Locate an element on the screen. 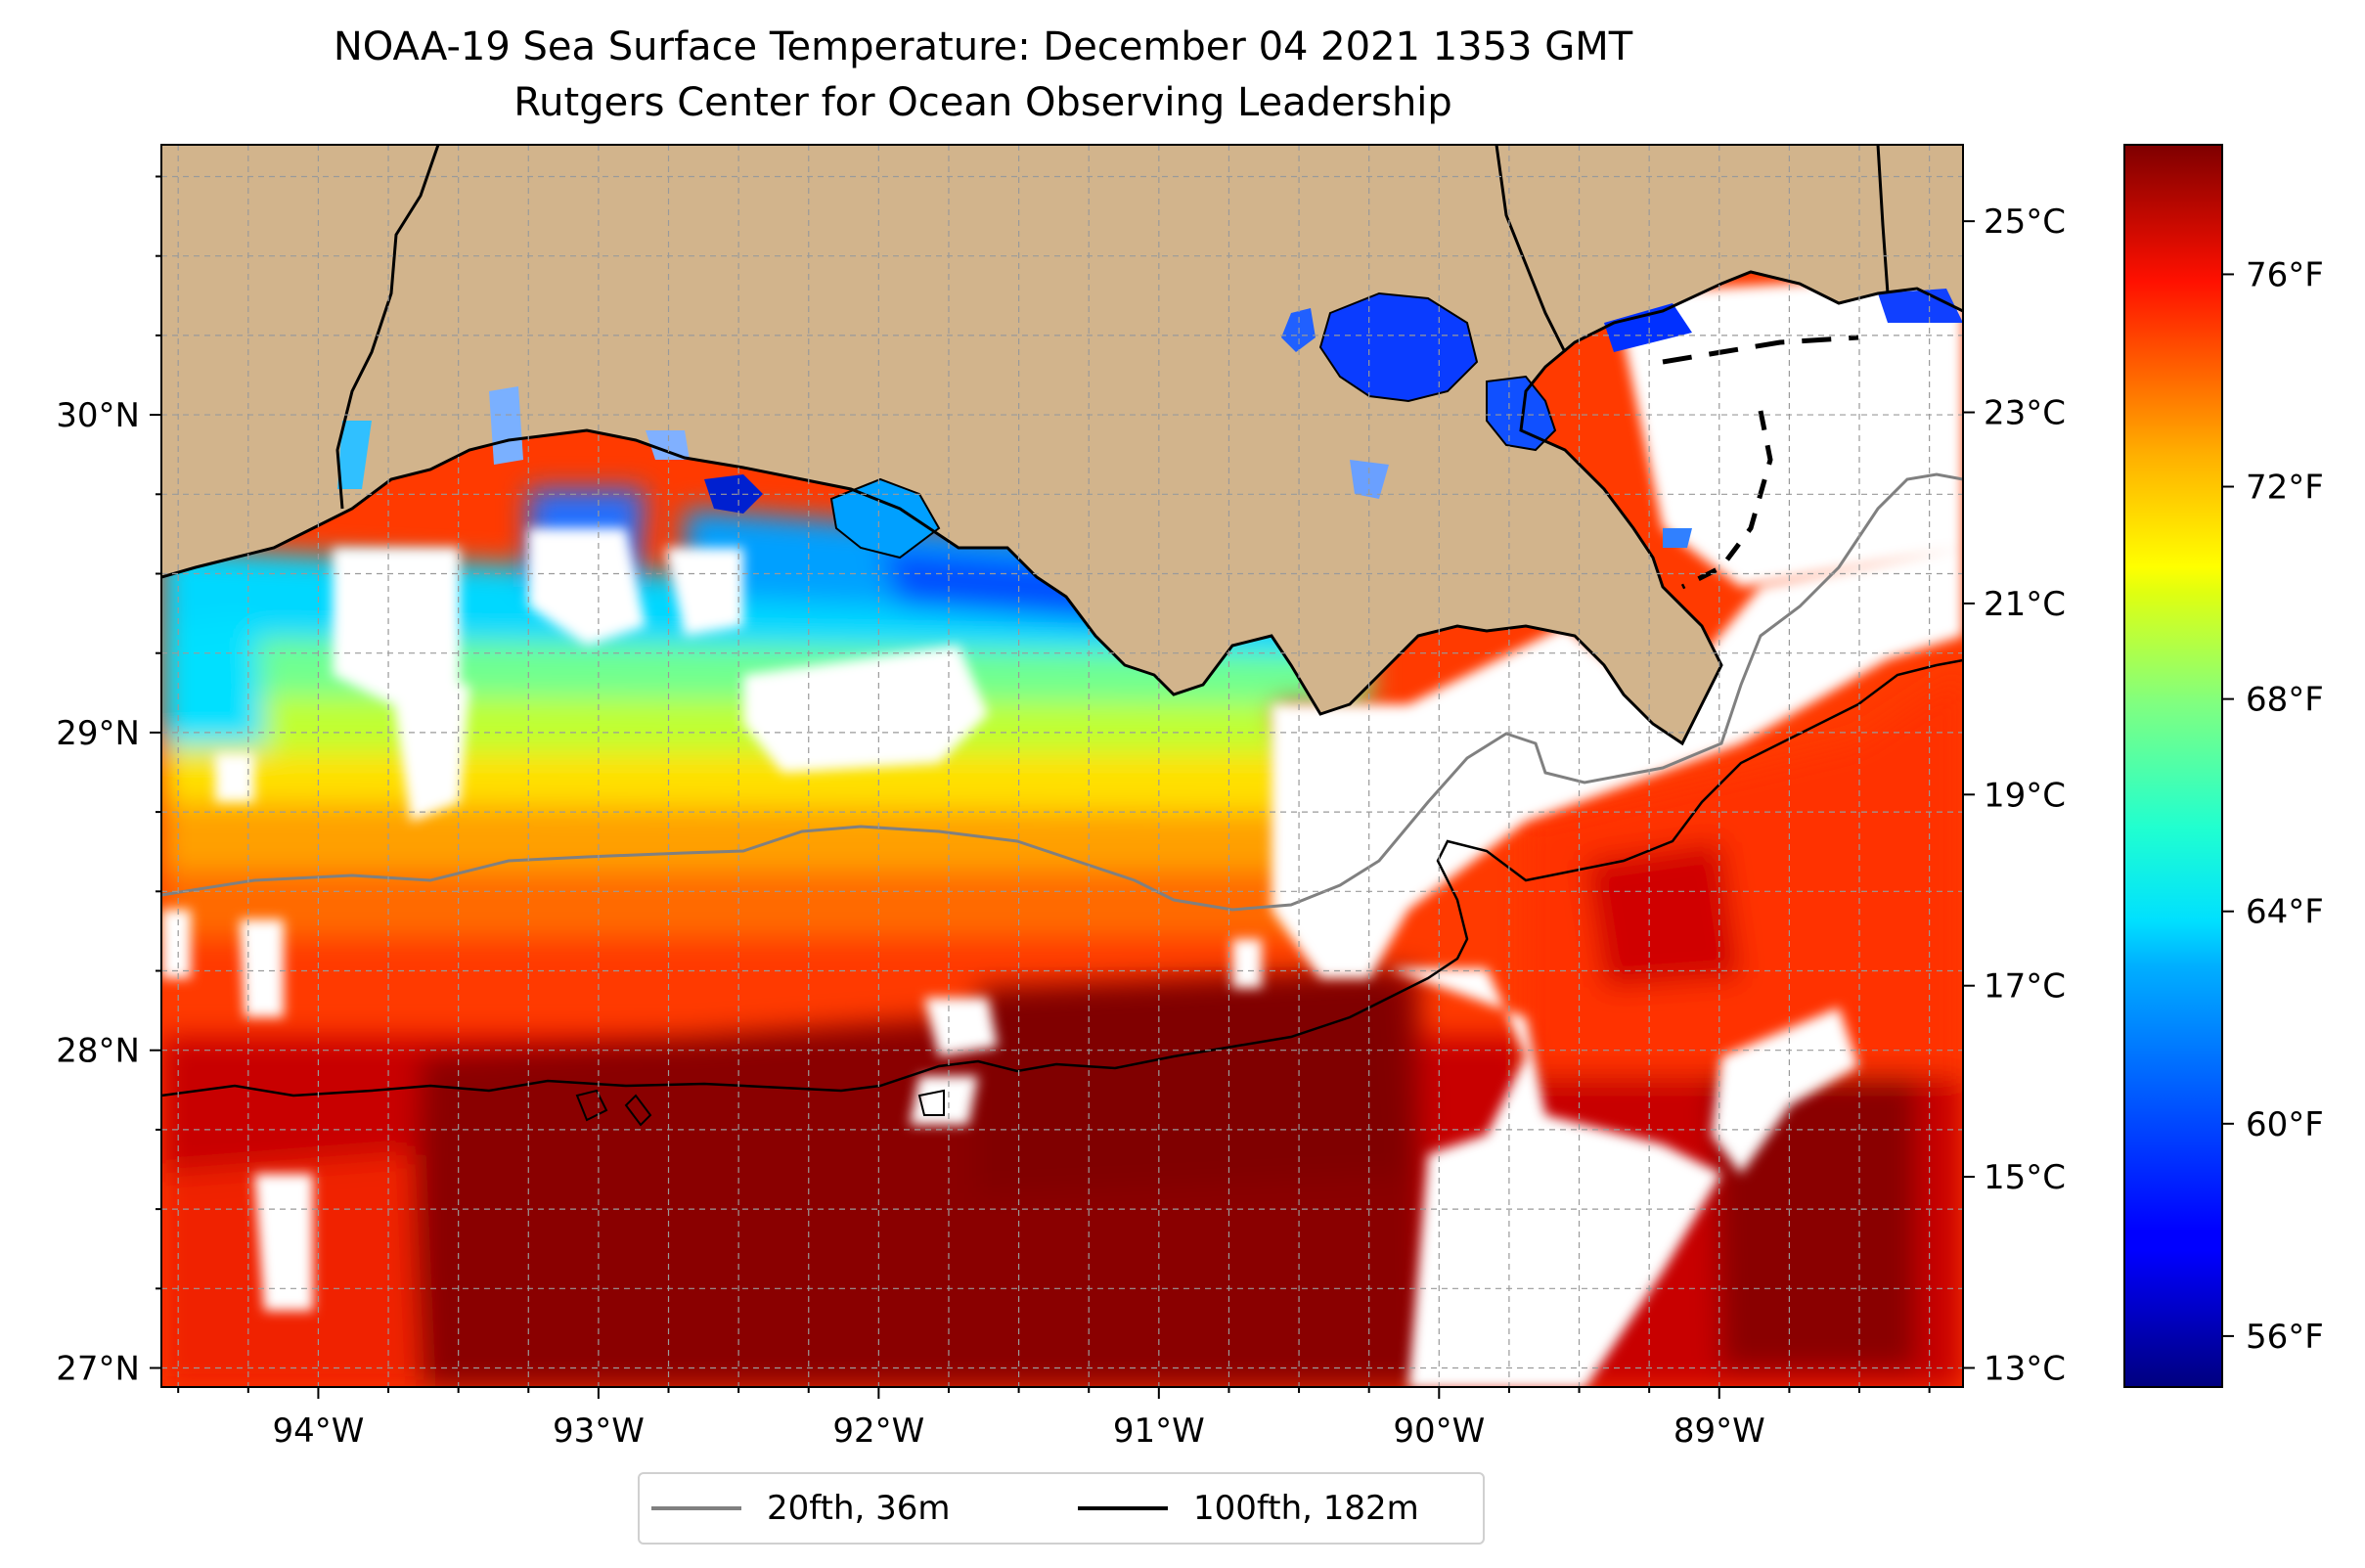 The height and width of the screenshot is (1568, 2365). lon-tick-label: 92°W is located at coordinates (878, 1431).